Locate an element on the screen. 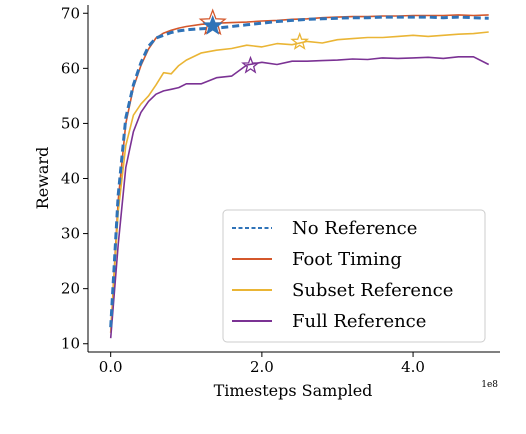  x-axis-title: Timesteps Sampled is located at coordinates (293, 390).